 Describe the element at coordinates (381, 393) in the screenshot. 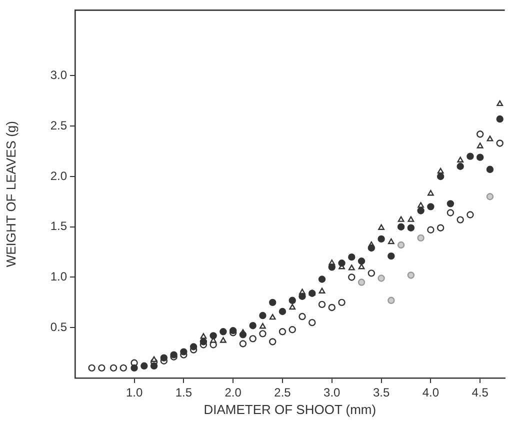

I see `x-tick-label: 3.5` at that location.